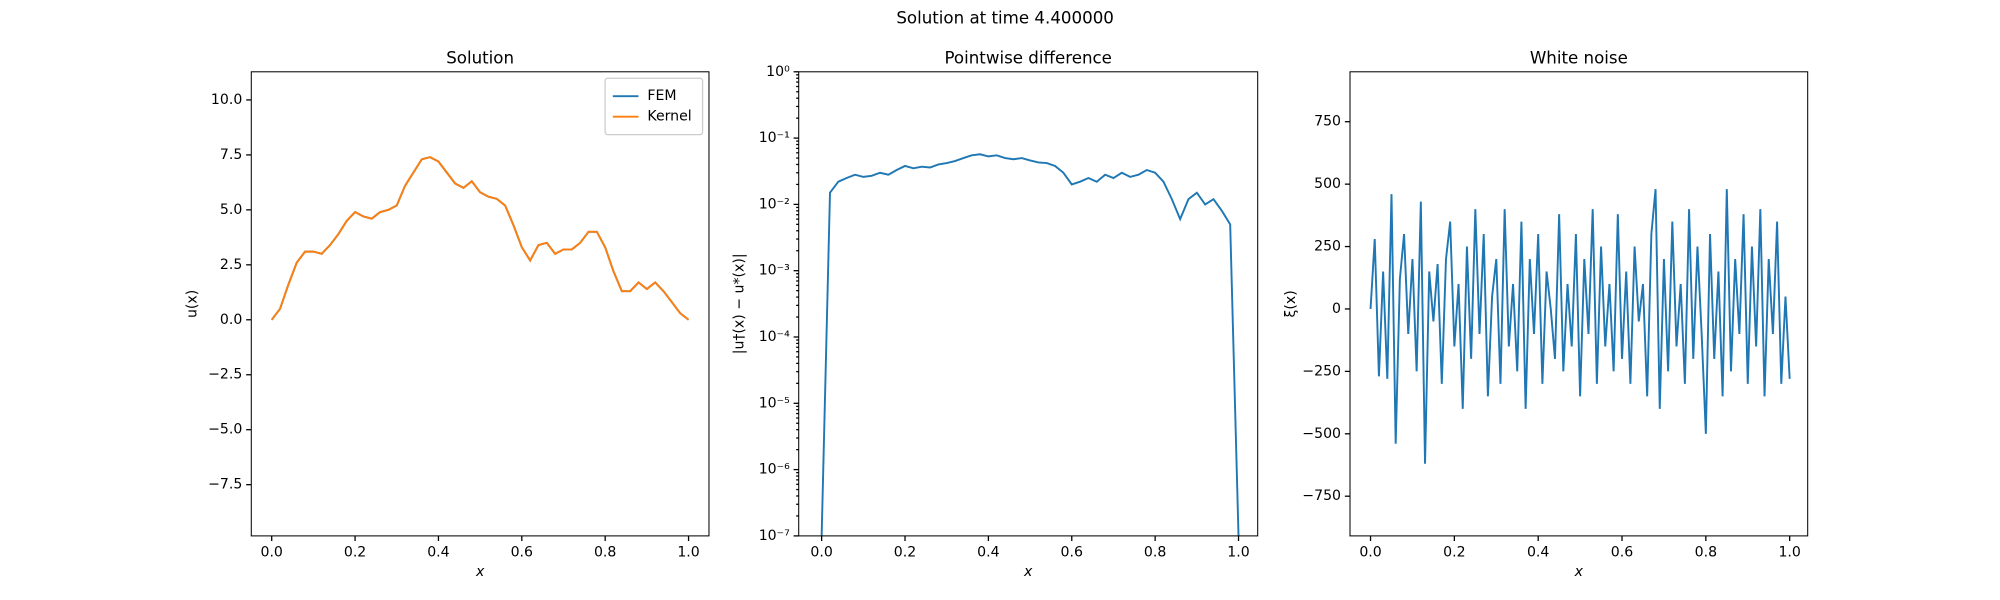  Describe the element at coordinates (1005, 18) in the screenshot. I see `figure-title: Solution at time 4.400000` at that location.